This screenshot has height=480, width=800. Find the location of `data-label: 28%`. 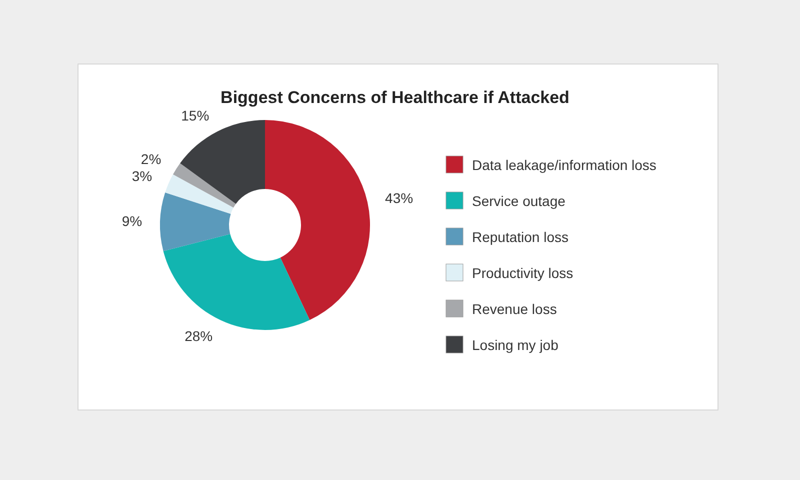

data-label: 28% is located at coordinates (198, 336).